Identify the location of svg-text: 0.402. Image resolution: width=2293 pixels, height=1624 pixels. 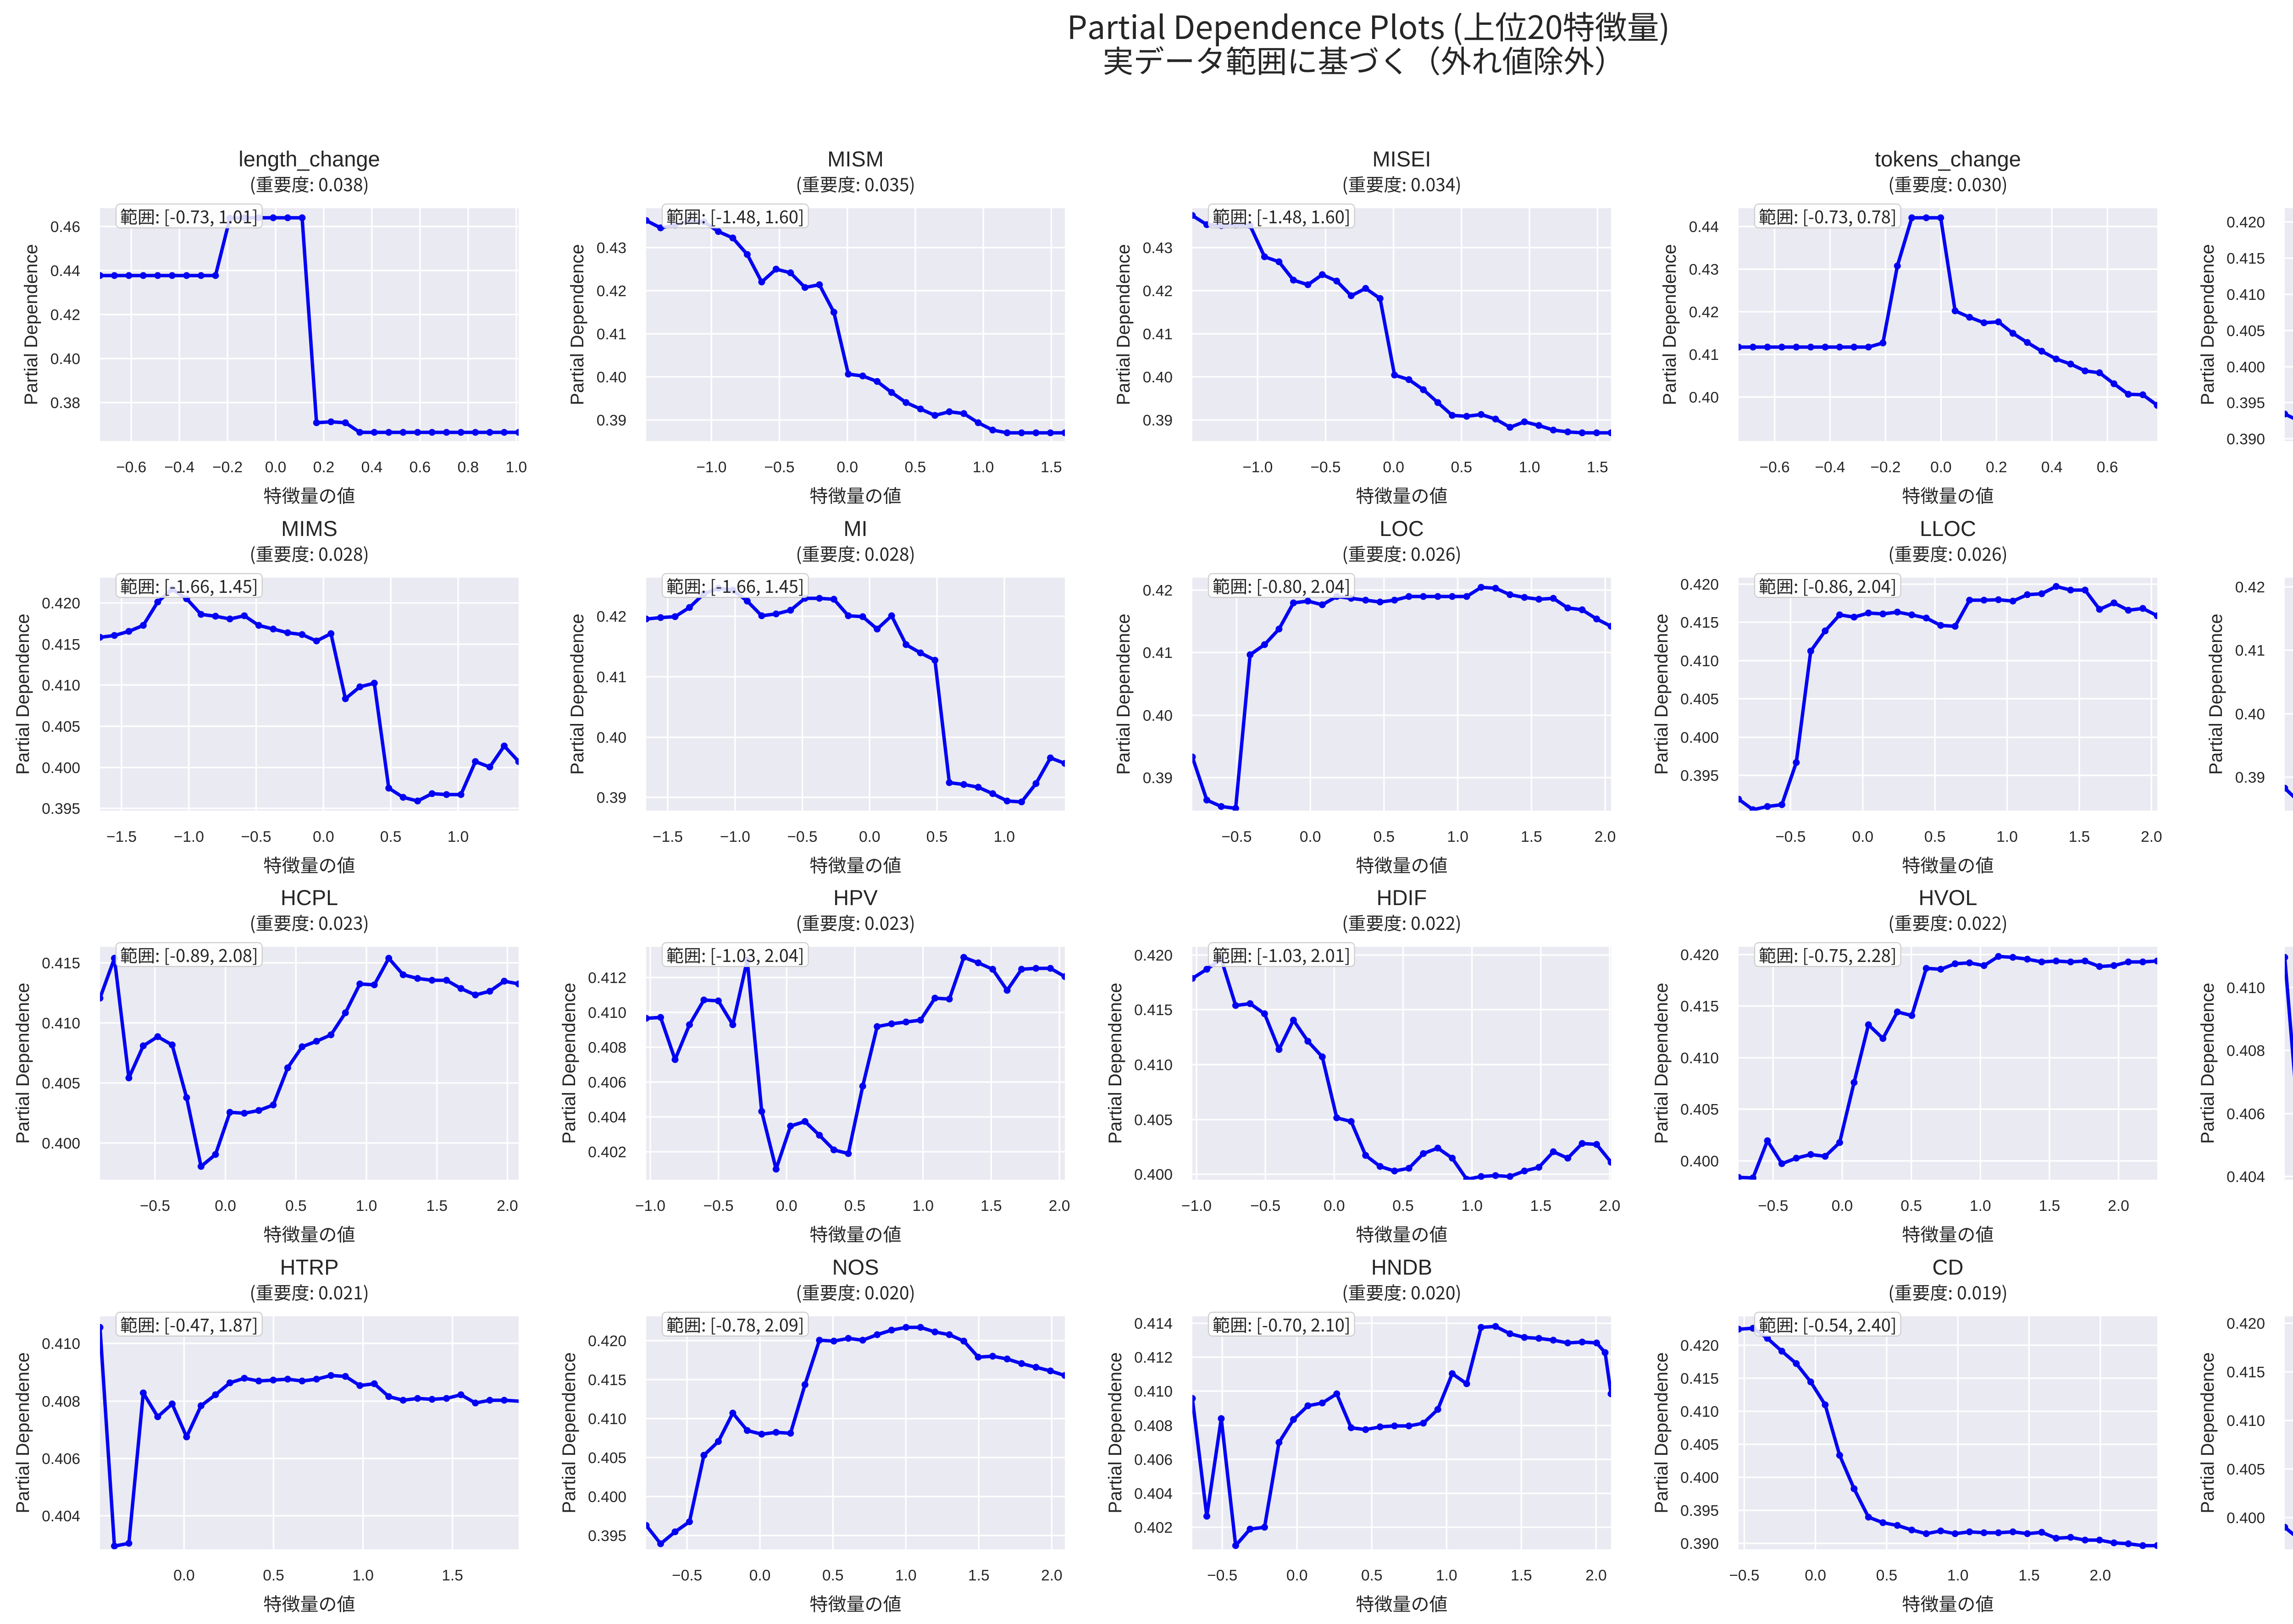
(607, 1152).